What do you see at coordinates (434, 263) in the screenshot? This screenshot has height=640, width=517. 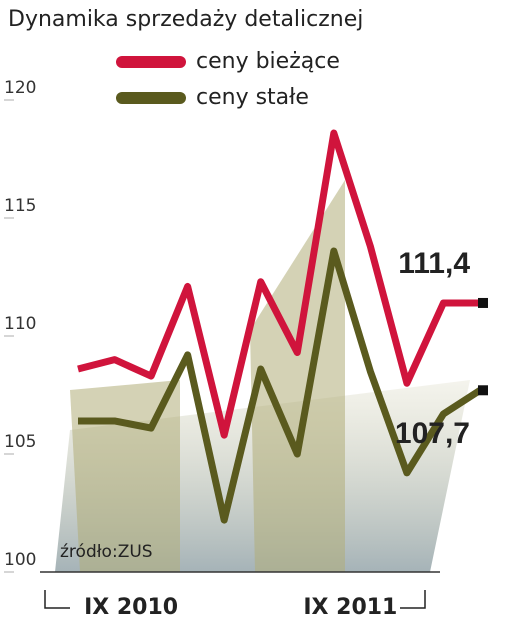 I see `value-label: 111,4` at bounding box center [434, 263].